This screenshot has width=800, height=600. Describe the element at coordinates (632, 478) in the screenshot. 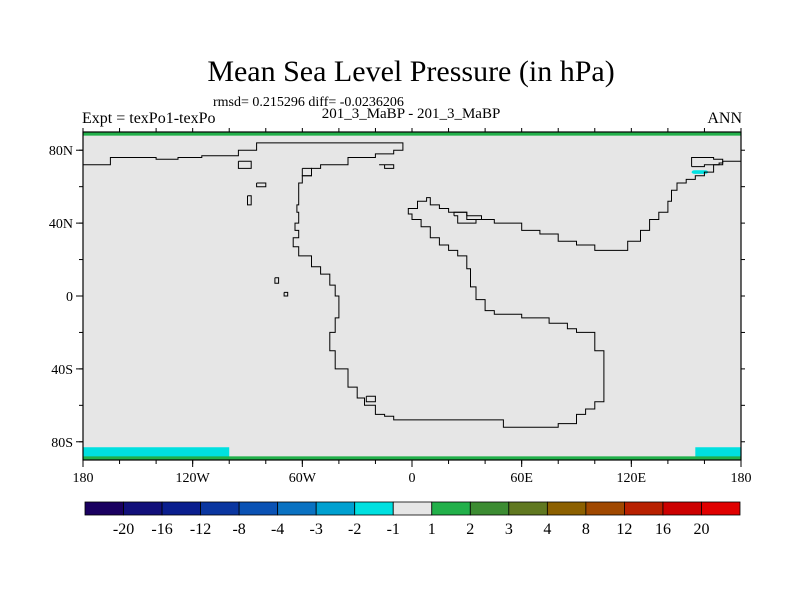

I see `x-tick-label: 120E` at that location.